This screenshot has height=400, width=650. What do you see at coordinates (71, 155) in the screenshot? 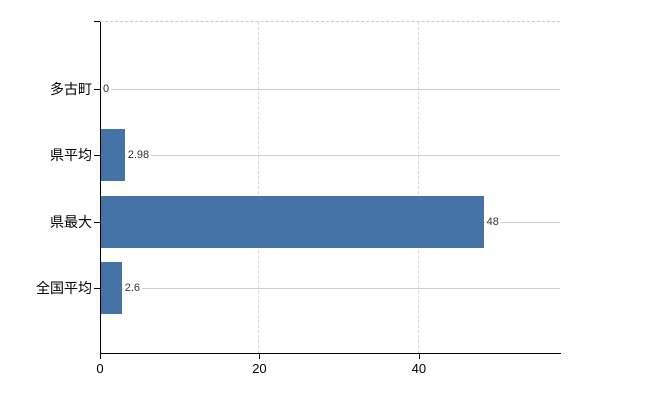
I see `category-label: 県平均` at bounding box center [71, 155].